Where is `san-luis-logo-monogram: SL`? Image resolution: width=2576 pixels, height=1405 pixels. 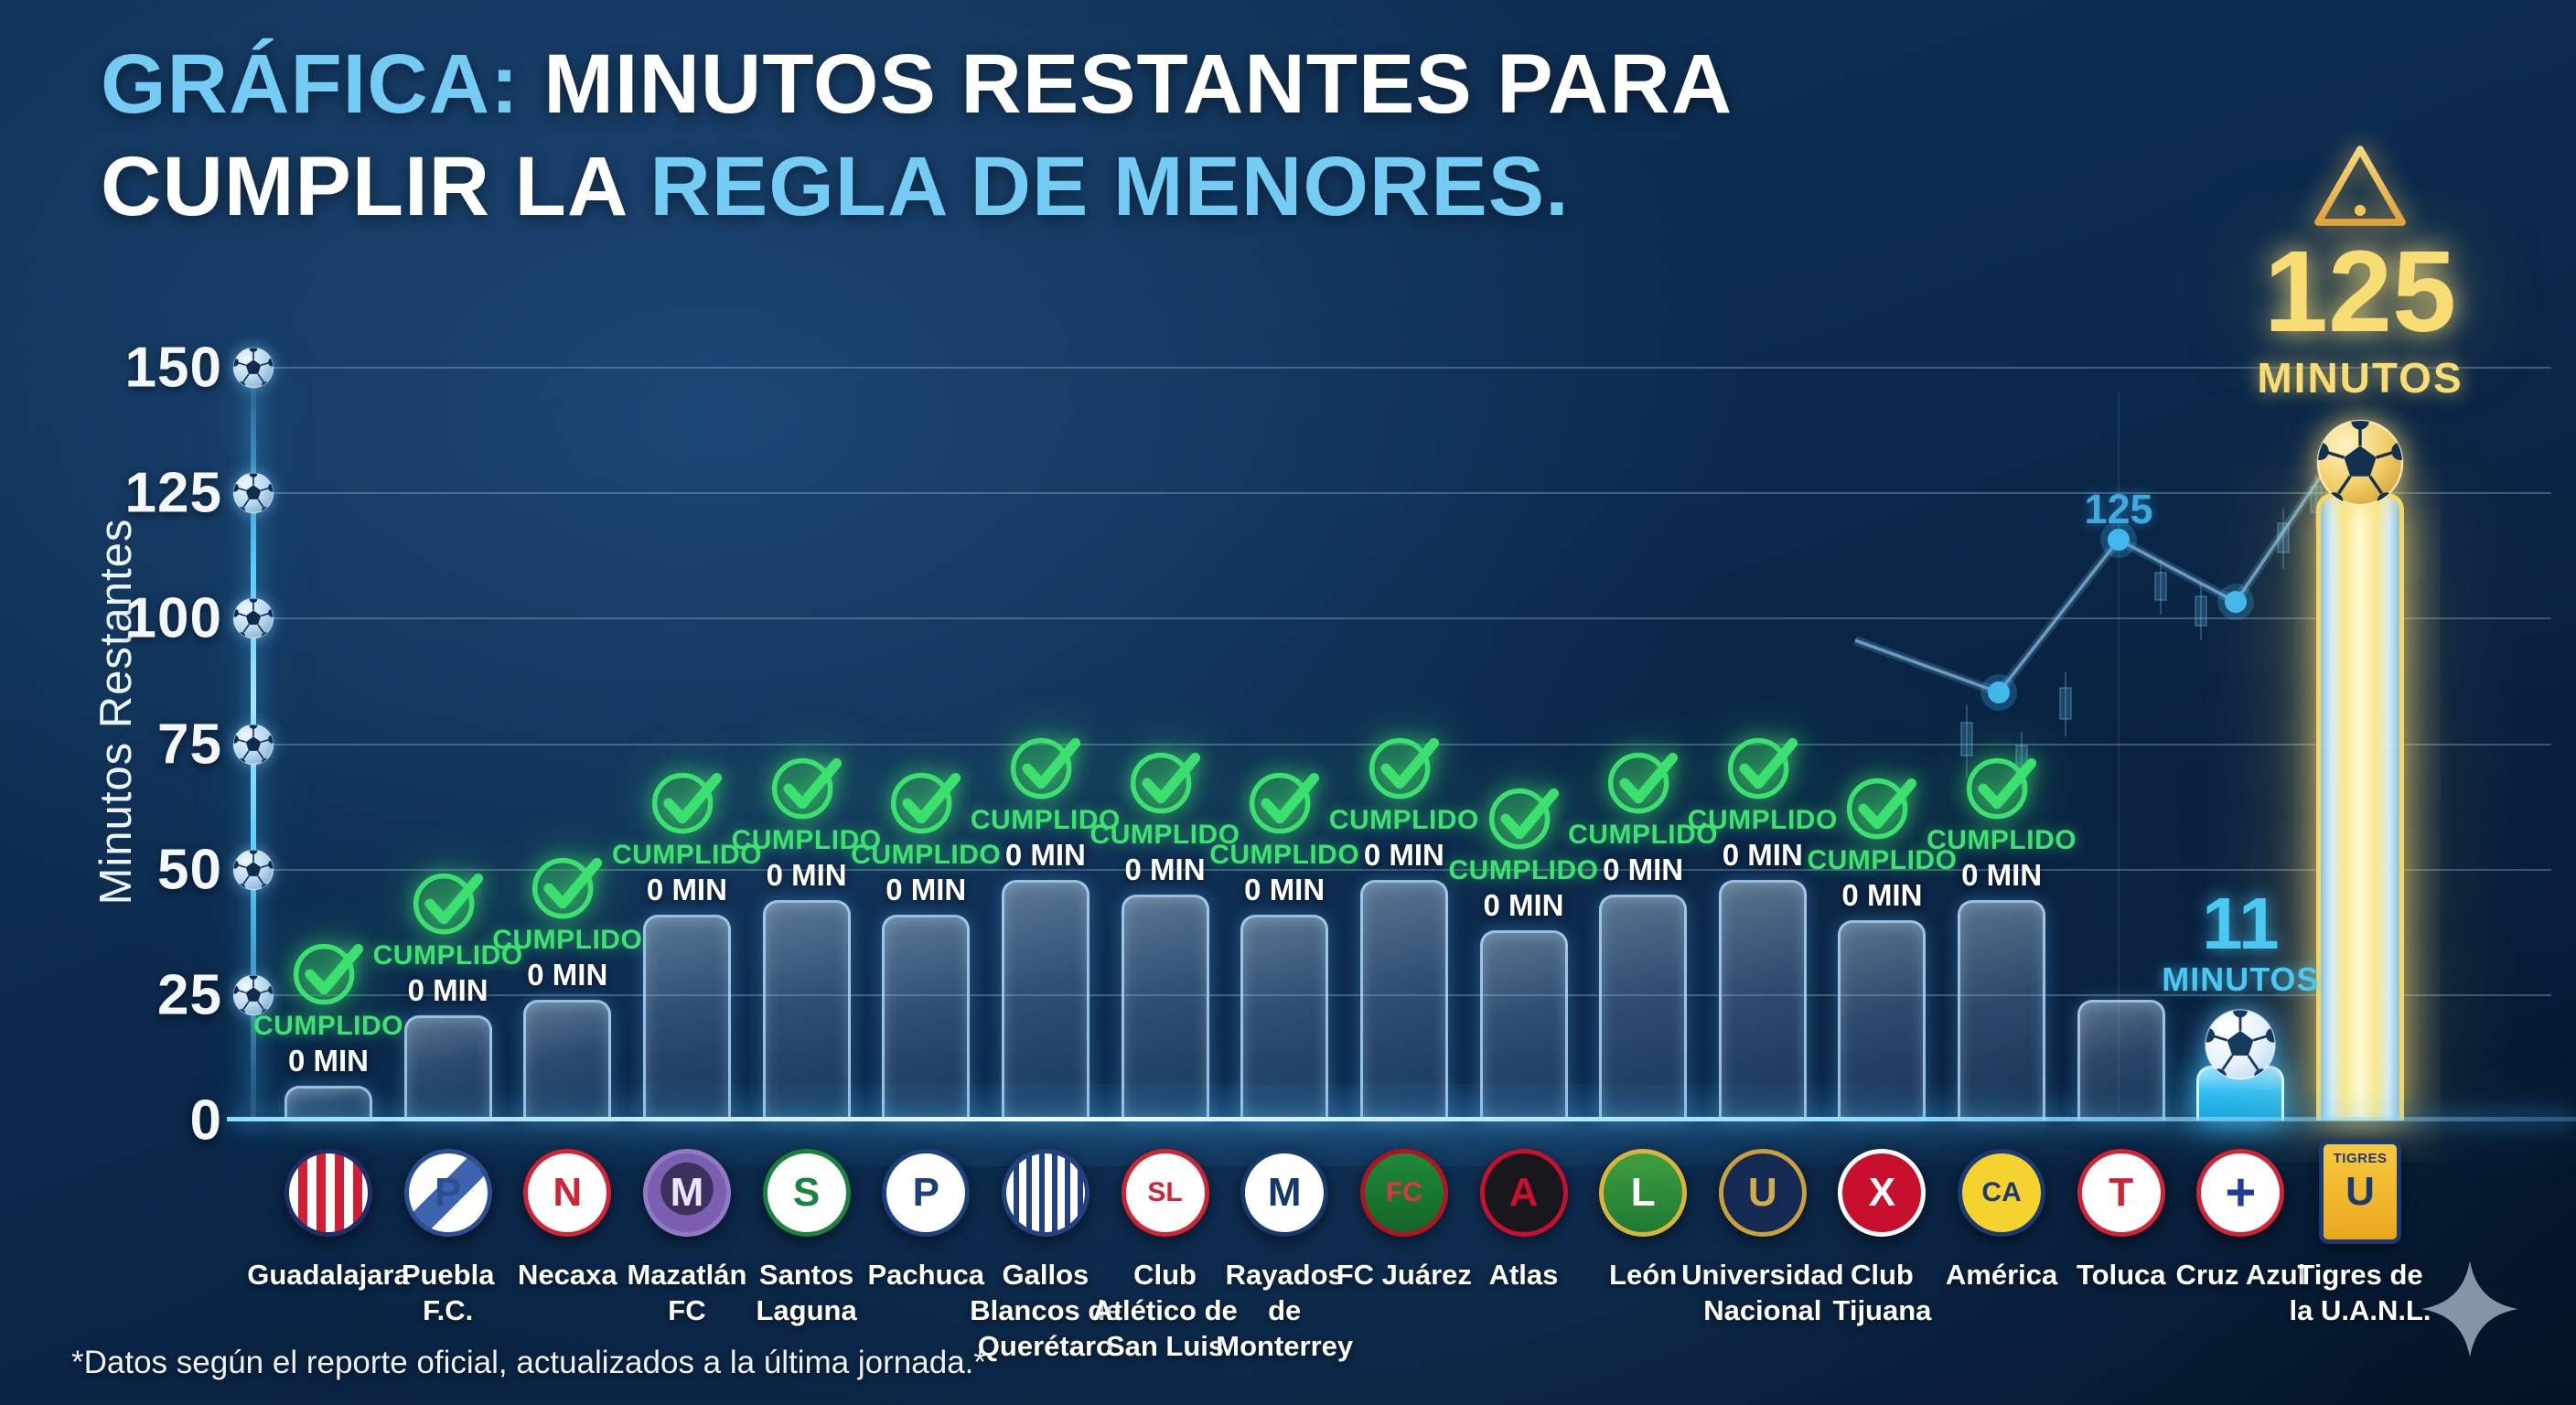
san-luis-logo-monogram: SL is located at coordinates (1165, 1192).